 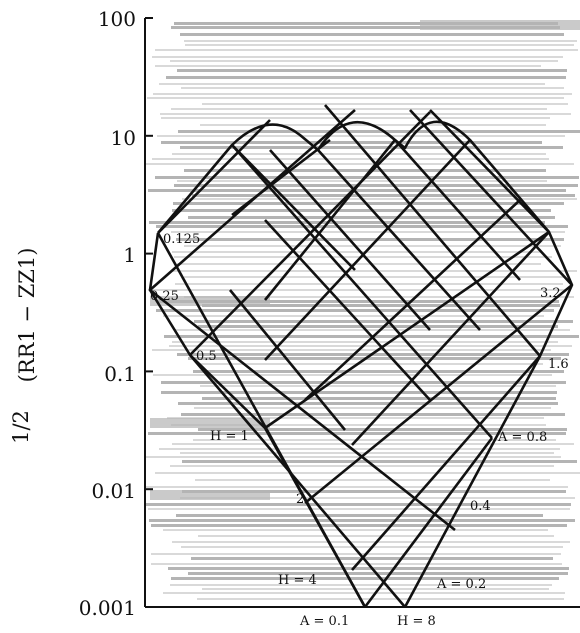 I want to click on label-0.25: 0.25, so click(x=164, y=296).